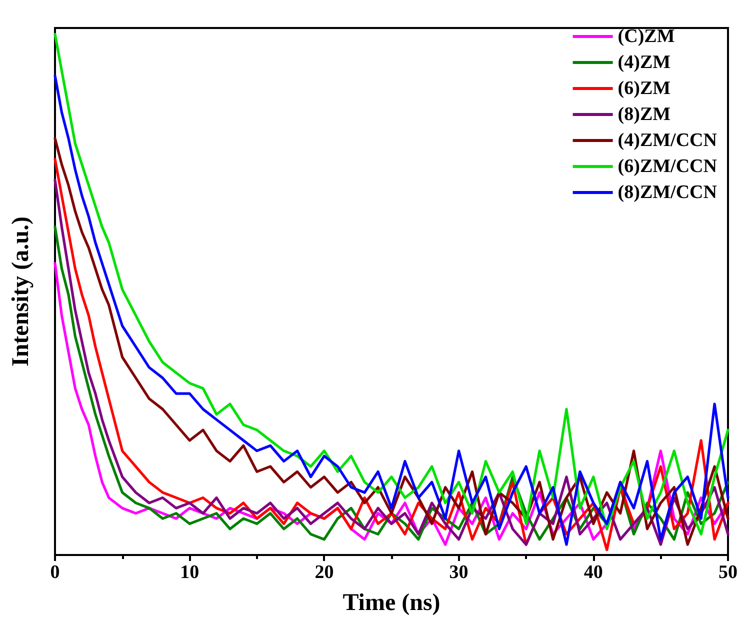 The width and height of the screenshot is (742, 629). I want to click on legend-label: (4)ZM, so click(644, 62).